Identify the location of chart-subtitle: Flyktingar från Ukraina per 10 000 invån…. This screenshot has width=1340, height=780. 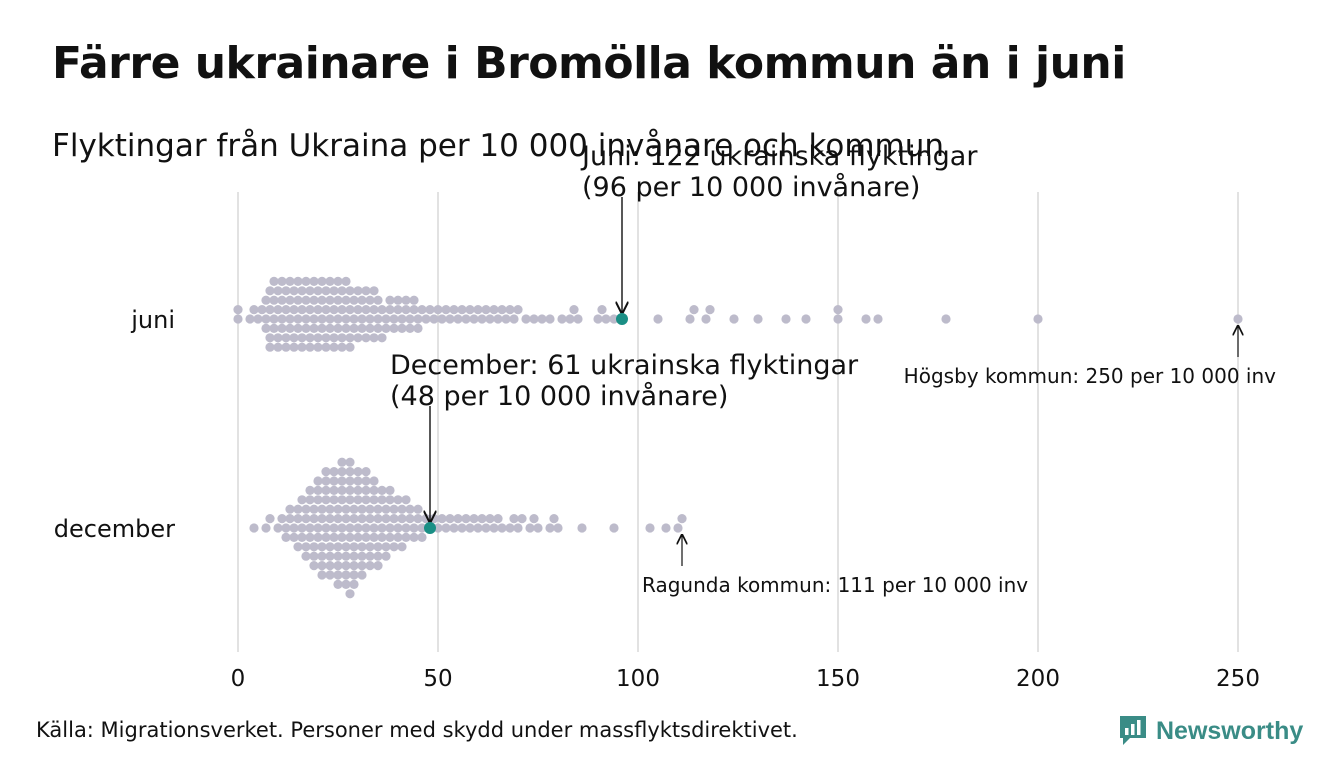
(498, 146).